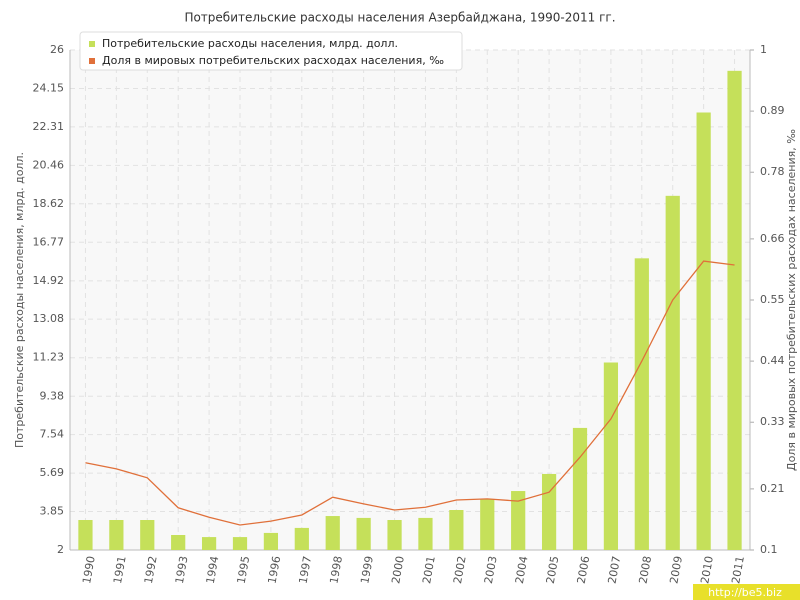 The width and height of the screenshot is (800, 600). What do you see at coordinates (49, 241) in the screenshot?
I see `y-tick-label: 16.77` at bounding box center [49, 241].